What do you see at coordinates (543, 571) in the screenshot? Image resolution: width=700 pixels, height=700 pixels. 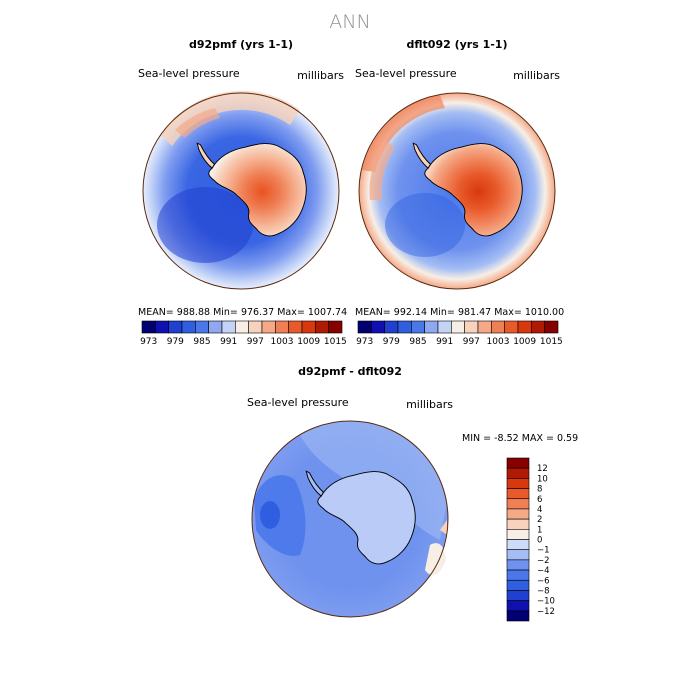 I see `colorbar-tick-label: −4` at bounding box center [543, 571].